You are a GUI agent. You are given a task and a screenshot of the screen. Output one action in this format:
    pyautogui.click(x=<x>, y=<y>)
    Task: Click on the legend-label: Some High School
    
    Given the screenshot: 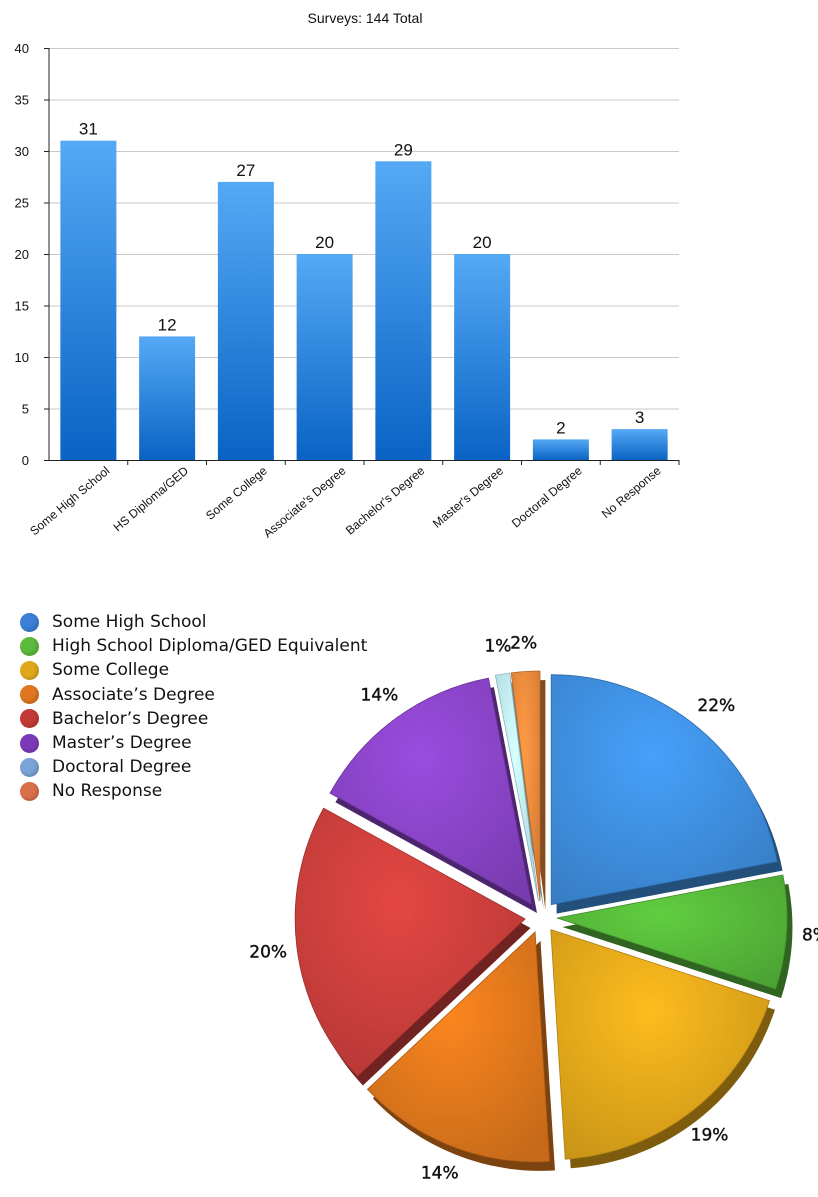 What is the action you would take?
    pyautogui.click(x=129, y=622)
    